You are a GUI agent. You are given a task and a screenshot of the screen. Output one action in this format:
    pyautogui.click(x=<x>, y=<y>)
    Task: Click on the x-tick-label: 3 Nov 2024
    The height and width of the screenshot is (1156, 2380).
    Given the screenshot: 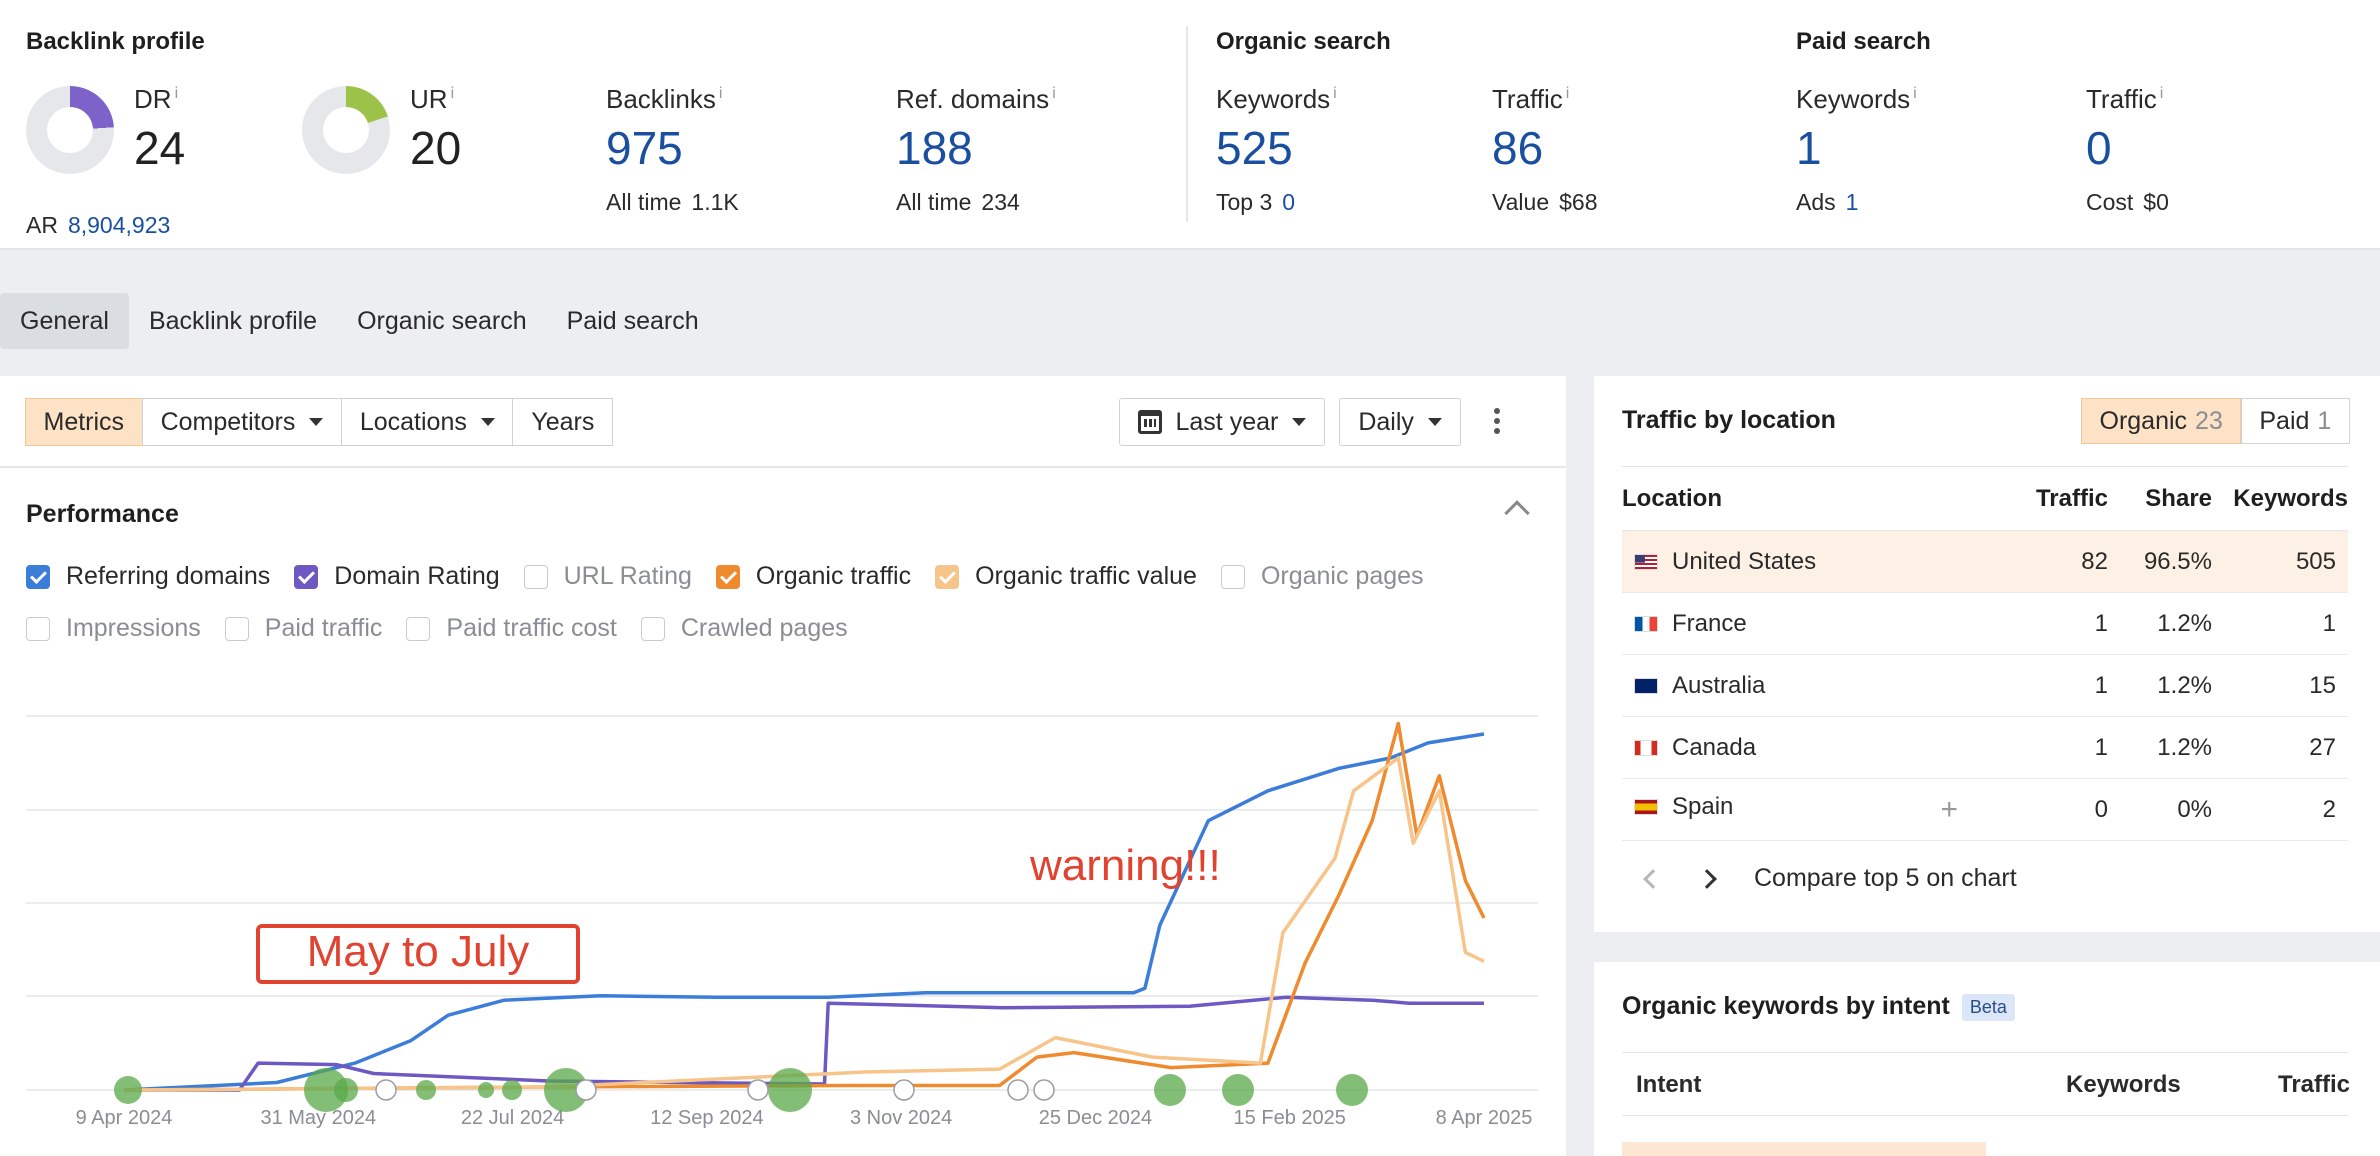 What is the action you would take?
    pyautogui.click(x=901, y=1118)
    